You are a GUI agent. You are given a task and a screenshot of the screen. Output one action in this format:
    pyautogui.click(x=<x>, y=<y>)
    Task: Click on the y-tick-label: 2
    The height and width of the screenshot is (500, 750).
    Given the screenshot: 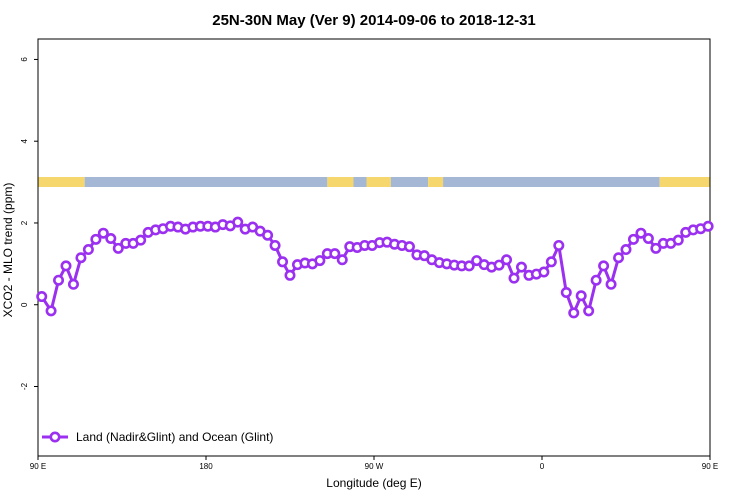 What is the action you would take?
    pyautogui.click(x=24, y=222)
    